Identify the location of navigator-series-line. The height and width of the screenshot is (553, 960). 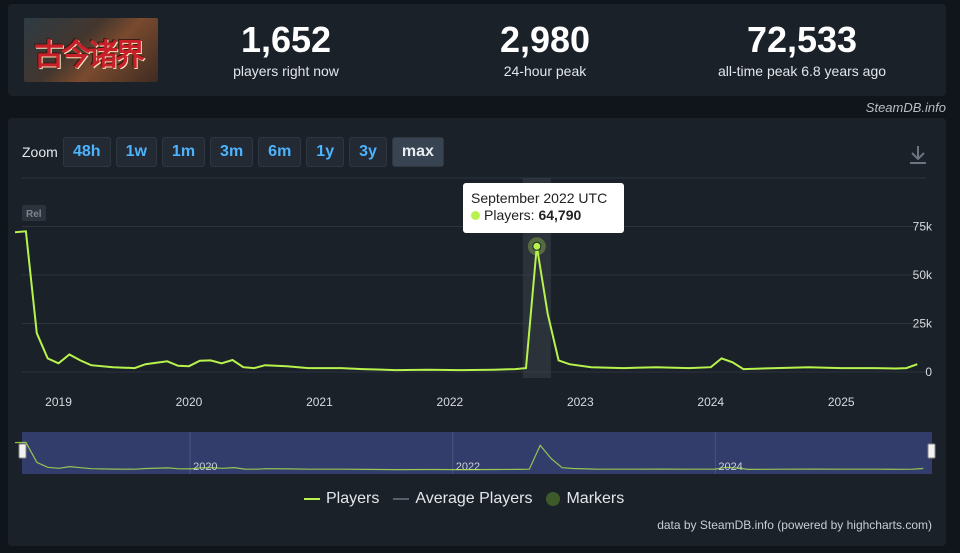
(469, 456).